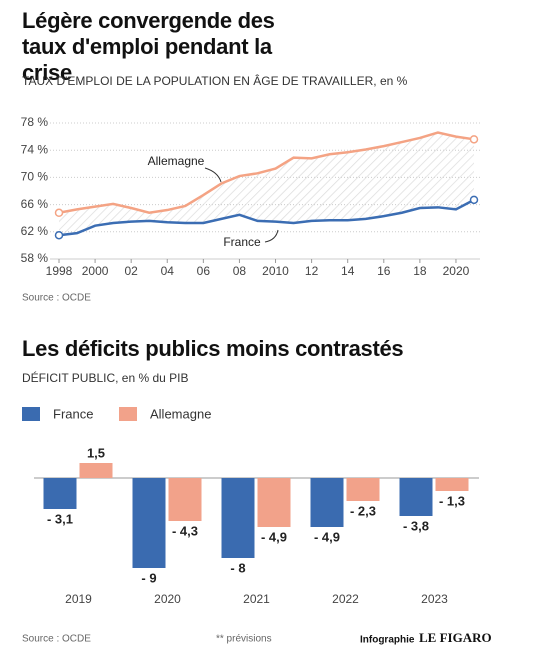  I want to click on credit: Infographie, so click(387, 640).